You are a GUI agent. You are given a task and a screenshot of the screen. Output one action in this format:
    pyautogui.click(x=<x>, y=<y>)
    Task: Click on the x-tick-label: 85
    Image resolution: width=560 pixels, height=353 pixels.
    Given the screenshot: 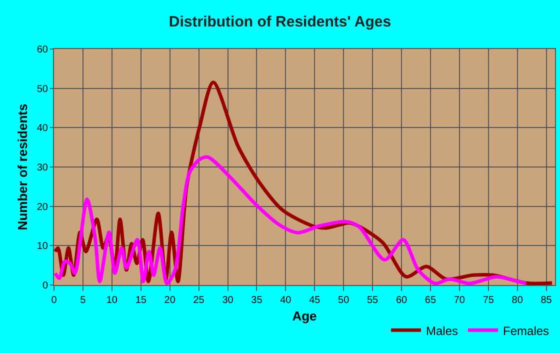 What is the action you would take?
    pyautogui.click(x=546, y=300)
    